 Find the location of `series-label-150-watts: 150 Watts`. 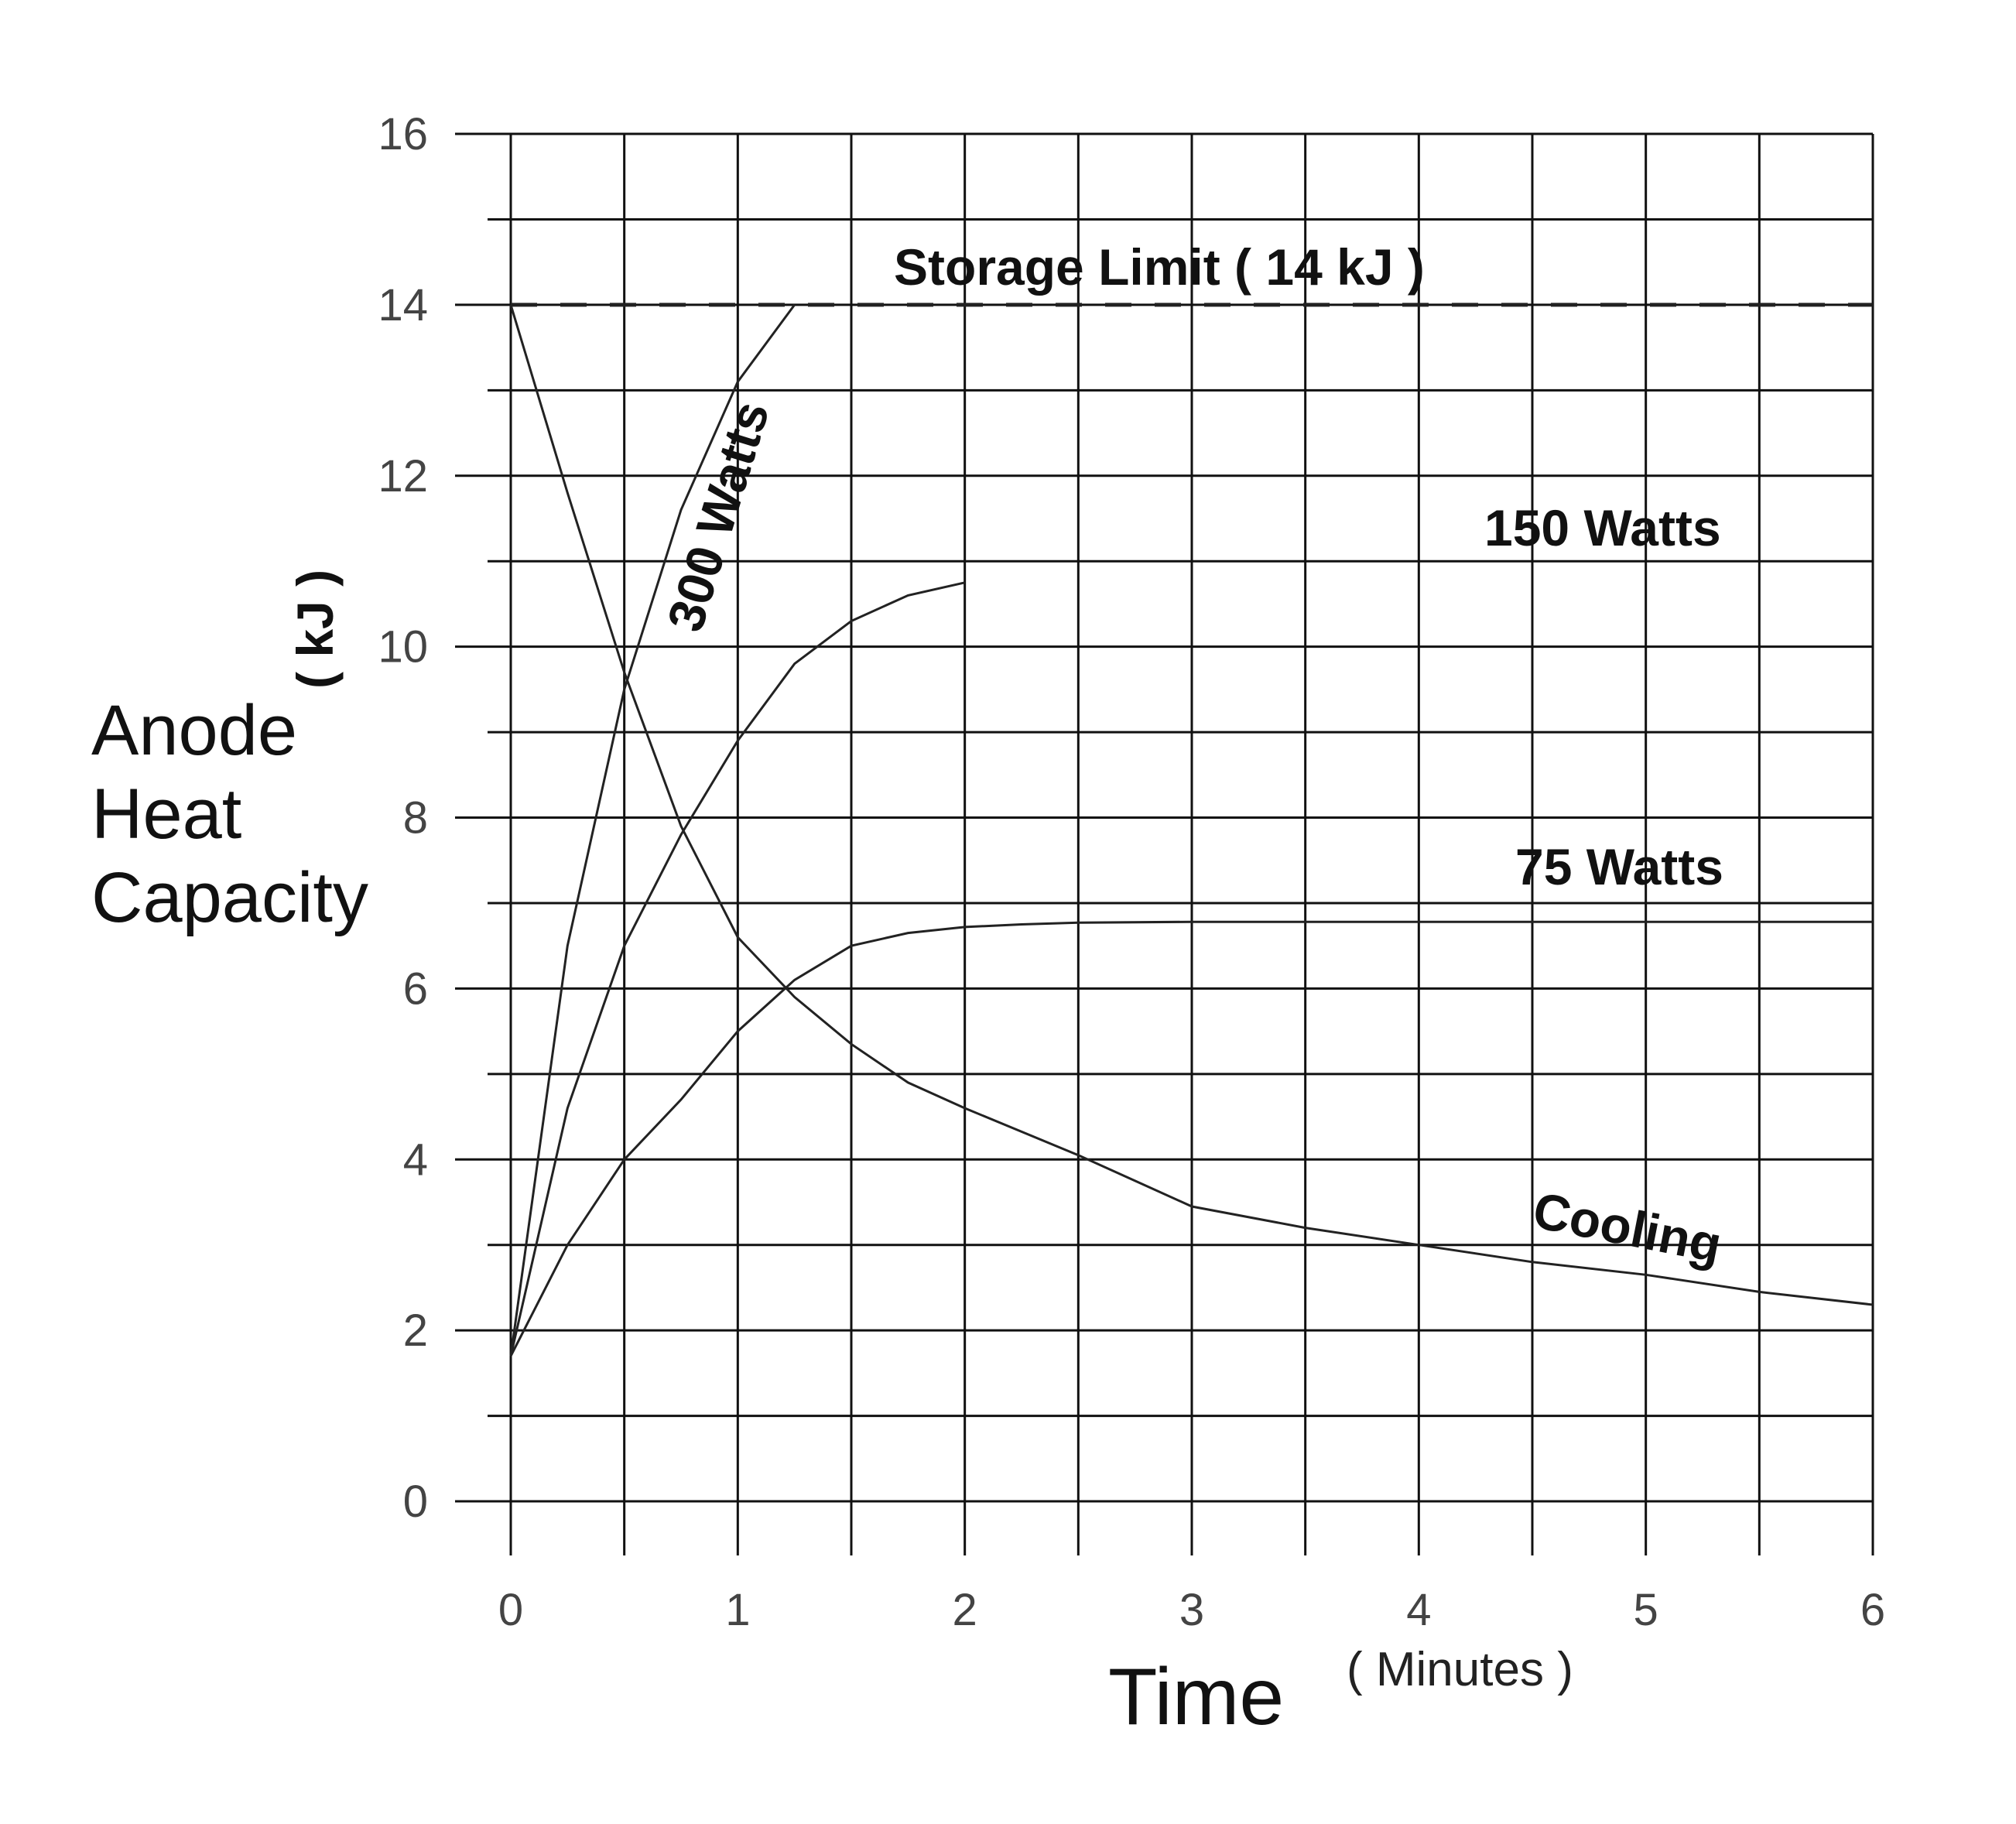

series-label-150-watts: 150 Watts is located at coordinates (1602, 528).